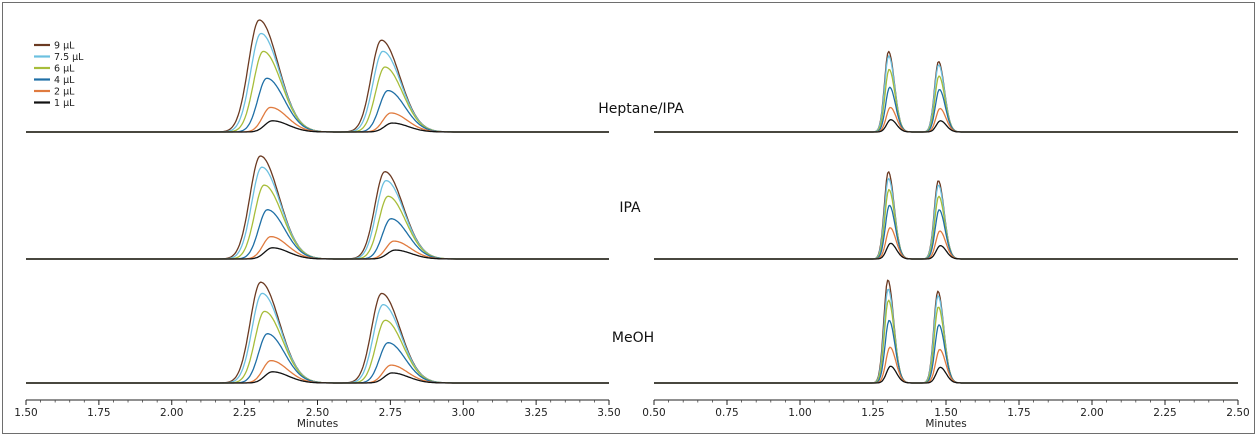  What do you see at coordinates (317, 126) in the screenshot?
I see `trace-left-row1-1L` at bounding box center [317, 126].